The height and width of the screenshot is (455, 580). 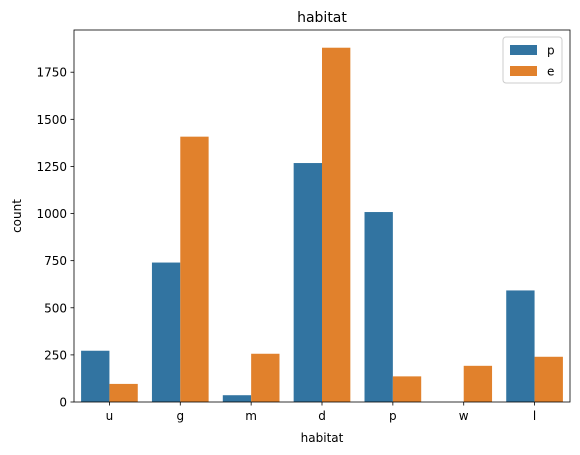 What do you see at coordinates (464, 416) in the screenshot?
I see `x-tick-label-w: w` at bounding box center [464, 416].